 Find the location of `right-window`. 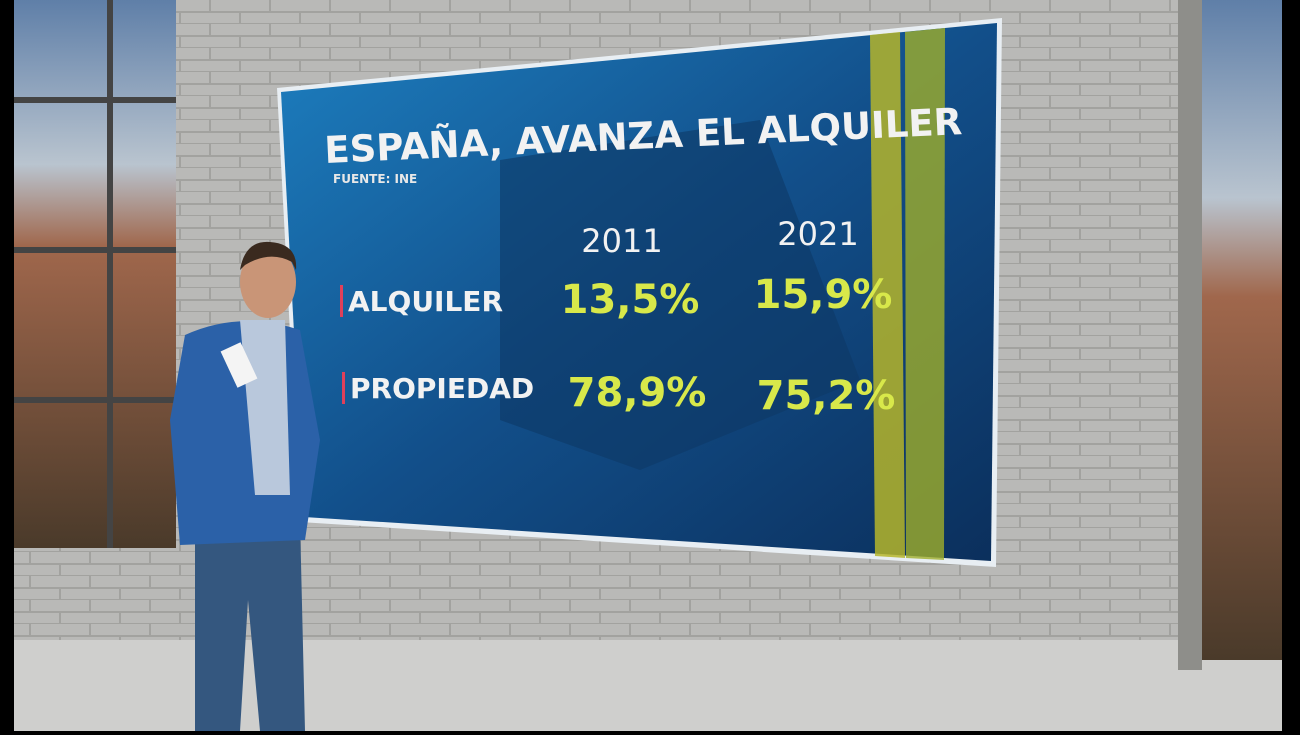

right-window is located at coordinates (1241, 330).